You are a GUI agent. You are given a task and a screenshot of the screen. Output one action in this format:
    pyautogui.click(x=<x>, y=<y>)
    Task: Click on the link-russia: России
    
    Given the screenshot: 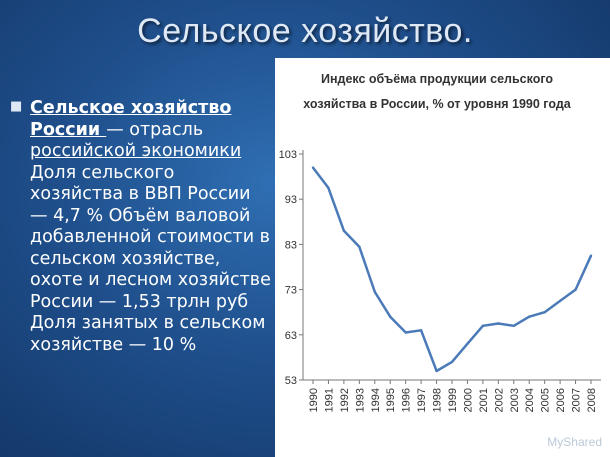 What is the action you would take?
    pyautogui.click(x=68, y=129)
    